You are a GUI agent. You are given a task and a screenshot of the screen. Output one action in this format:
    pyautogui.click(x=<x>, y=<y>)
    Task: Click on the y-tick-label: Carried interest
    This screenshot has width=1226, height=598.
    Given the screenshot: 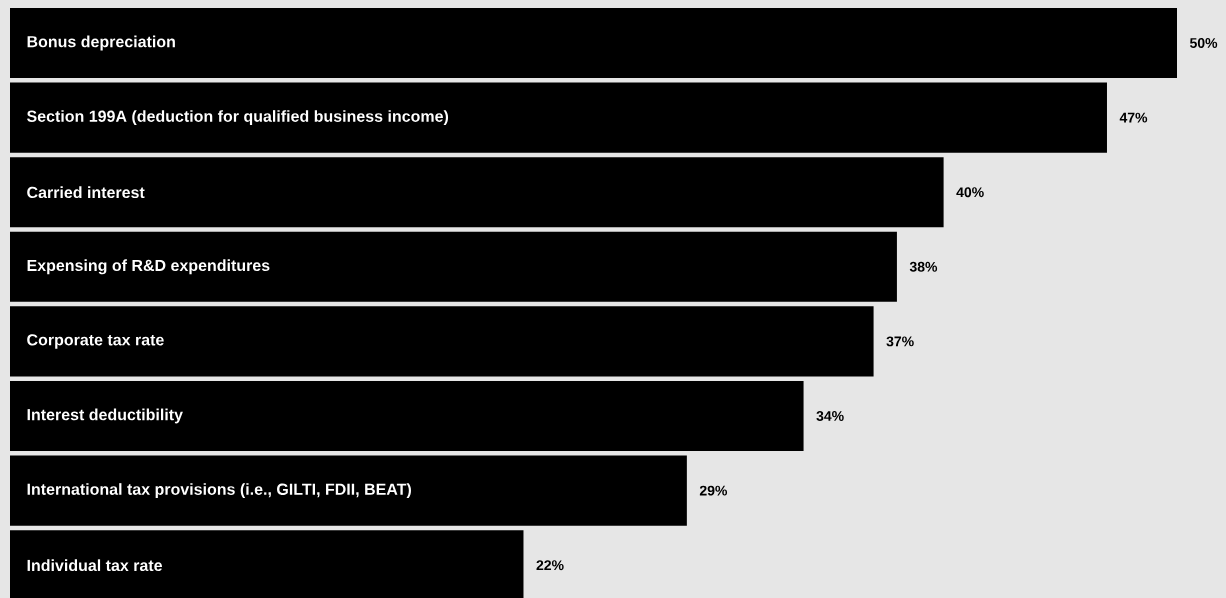 What is the action you would take?
    pyautogui.click(x=86, y=192)
    